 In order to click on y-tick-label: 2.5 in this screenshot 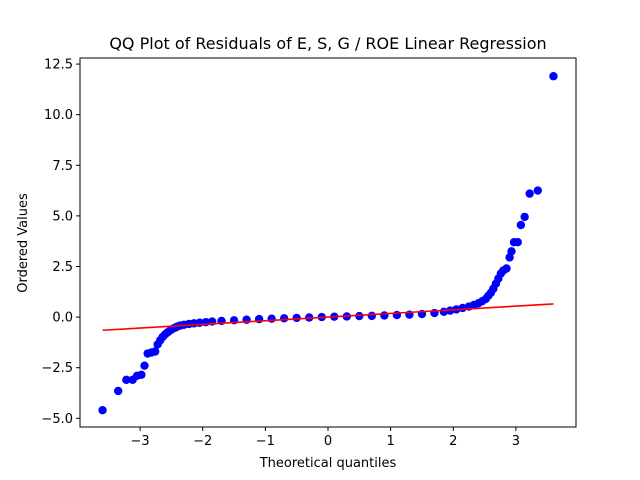, I will do `click(62, 267)`.